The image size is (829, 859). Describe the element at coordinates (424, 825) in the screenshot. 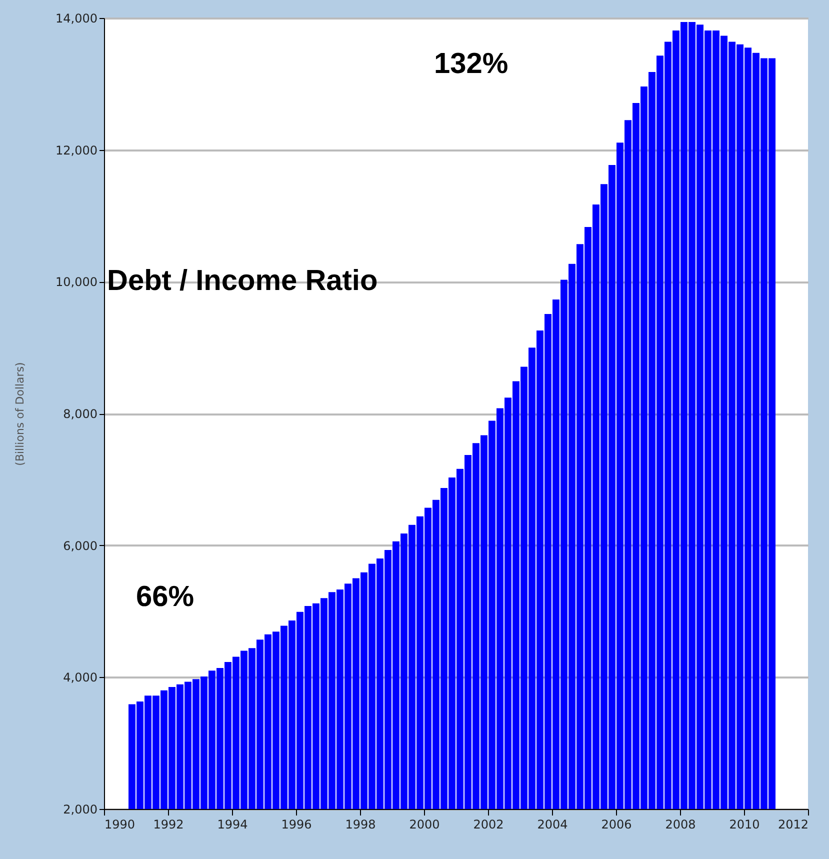

I see `x-tick-label: 2000` at that location.